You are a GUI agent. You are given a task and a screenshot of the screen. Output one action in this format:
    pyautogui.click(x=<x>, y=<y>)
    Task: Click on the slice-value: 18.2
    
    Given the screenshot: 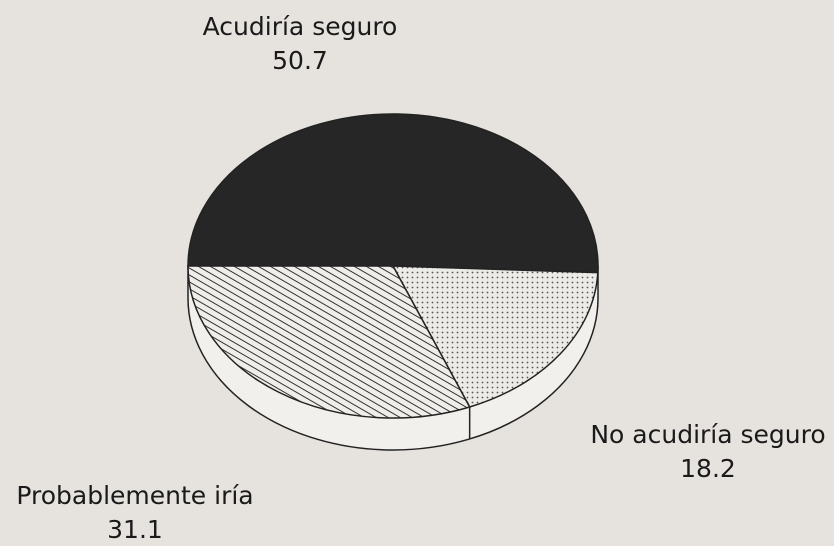 What is the action you would take?
    pyautogui.click(x=708, y=468)
    